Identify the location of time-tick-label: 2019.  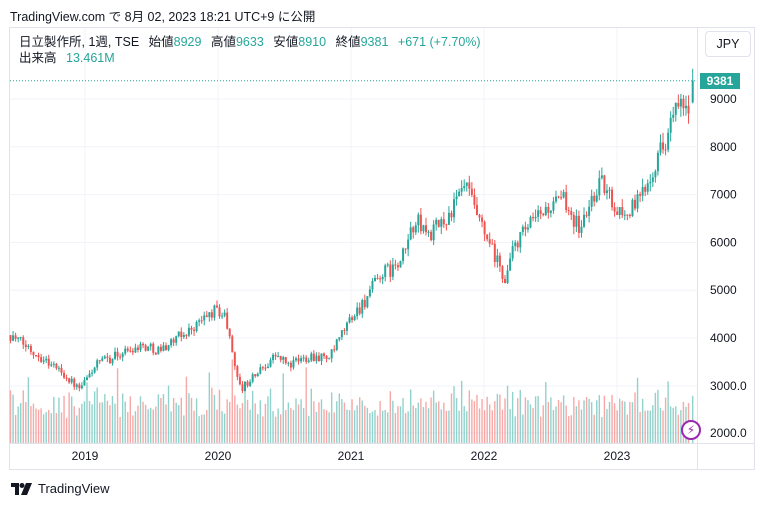
(85, 456).